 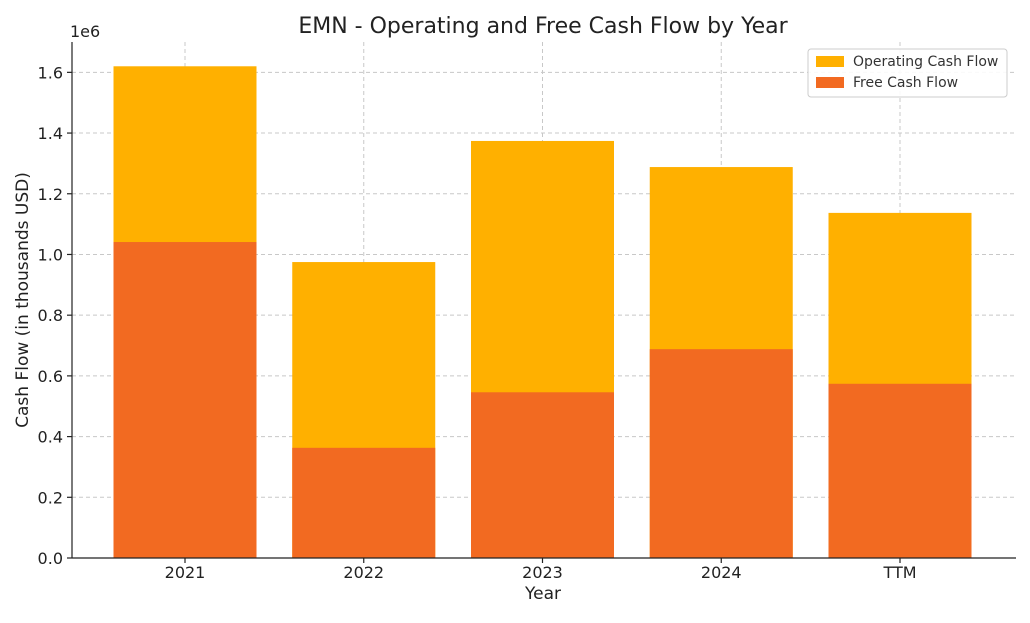 I want to click on x-tick-label: 2022, so click(x=363, y=572).